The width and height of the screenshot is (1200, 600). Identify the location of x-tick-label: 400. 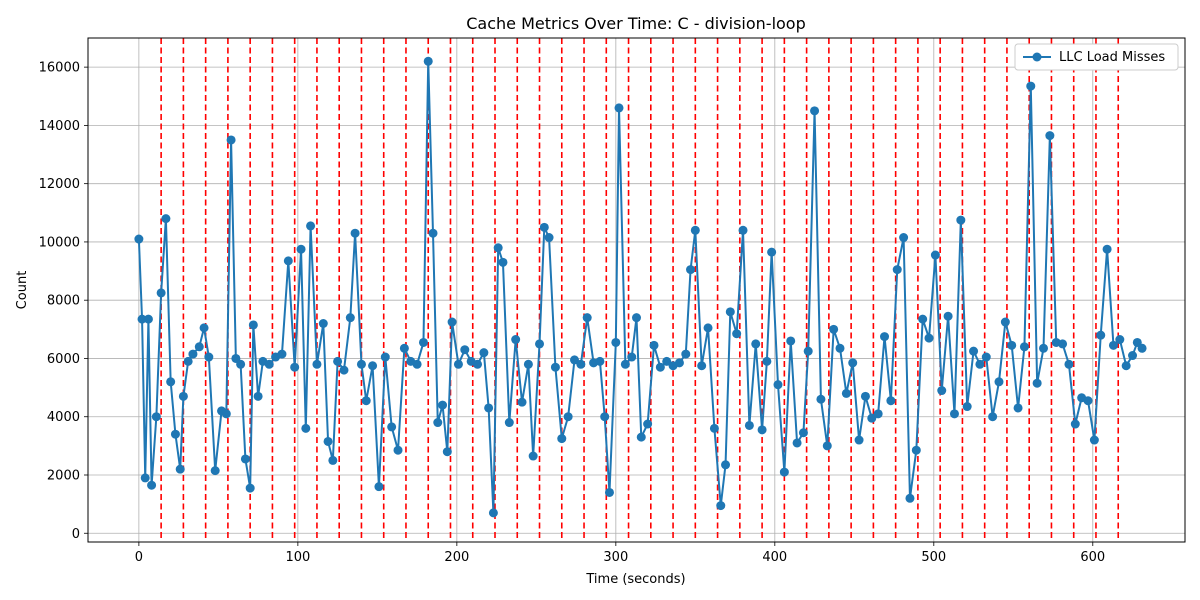
(774, 557).